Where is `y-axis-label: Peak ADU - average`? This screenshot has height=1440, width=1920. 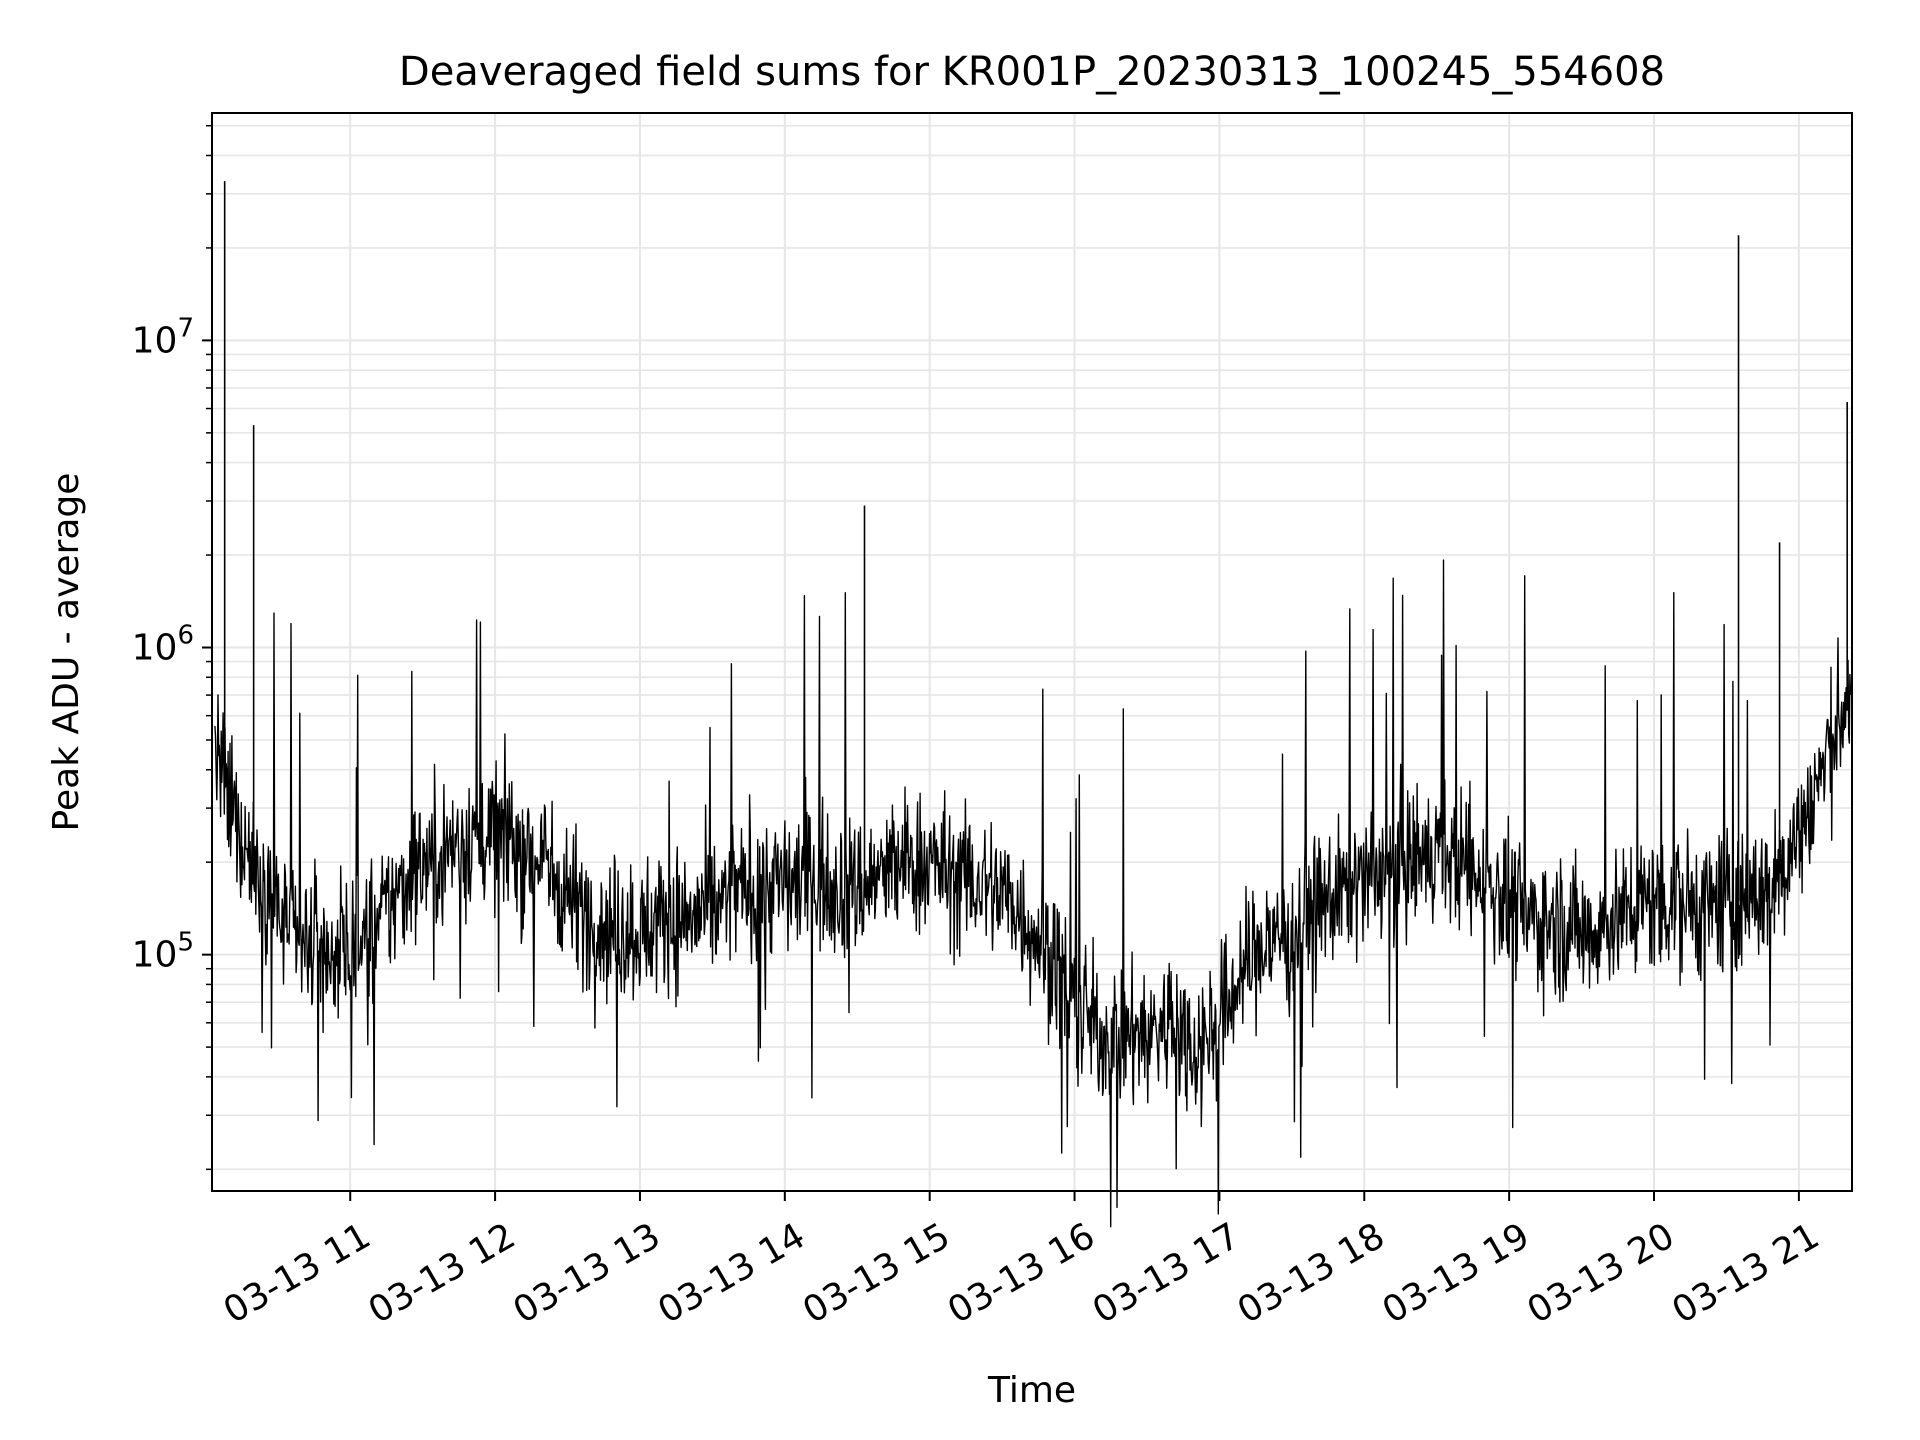
y-axis-label: Peak ADU - average is located at coordinates (66, 652).